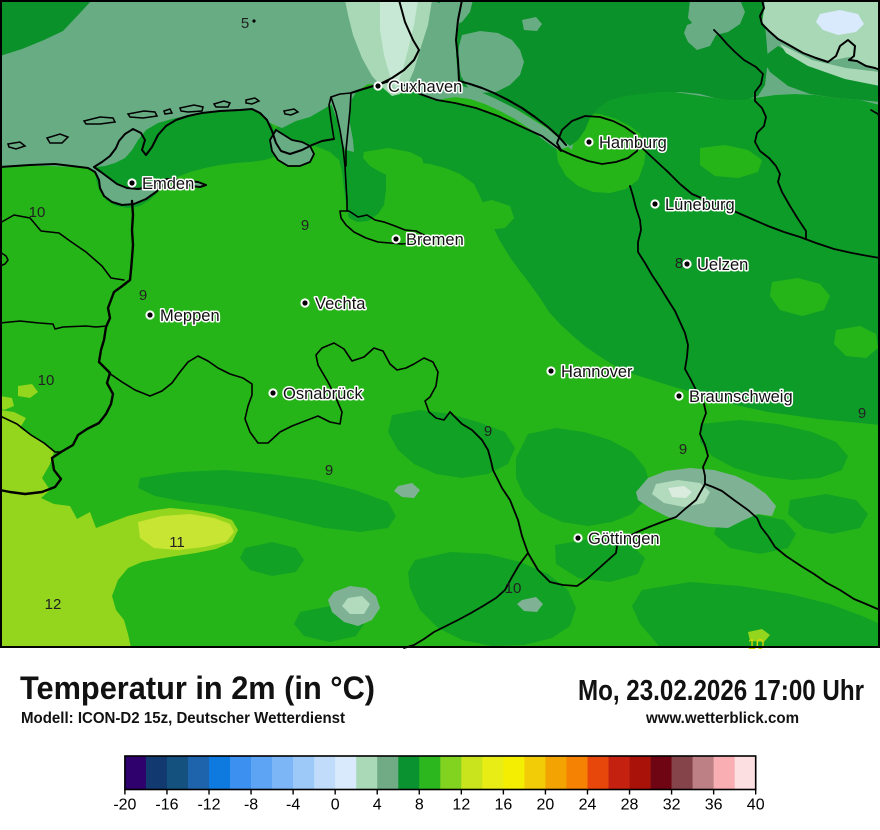 This screenshot has width=880, height=830. Describe the element at coordinates (208, 805) in the screenshot. I see `svg-text: -12` at that location.